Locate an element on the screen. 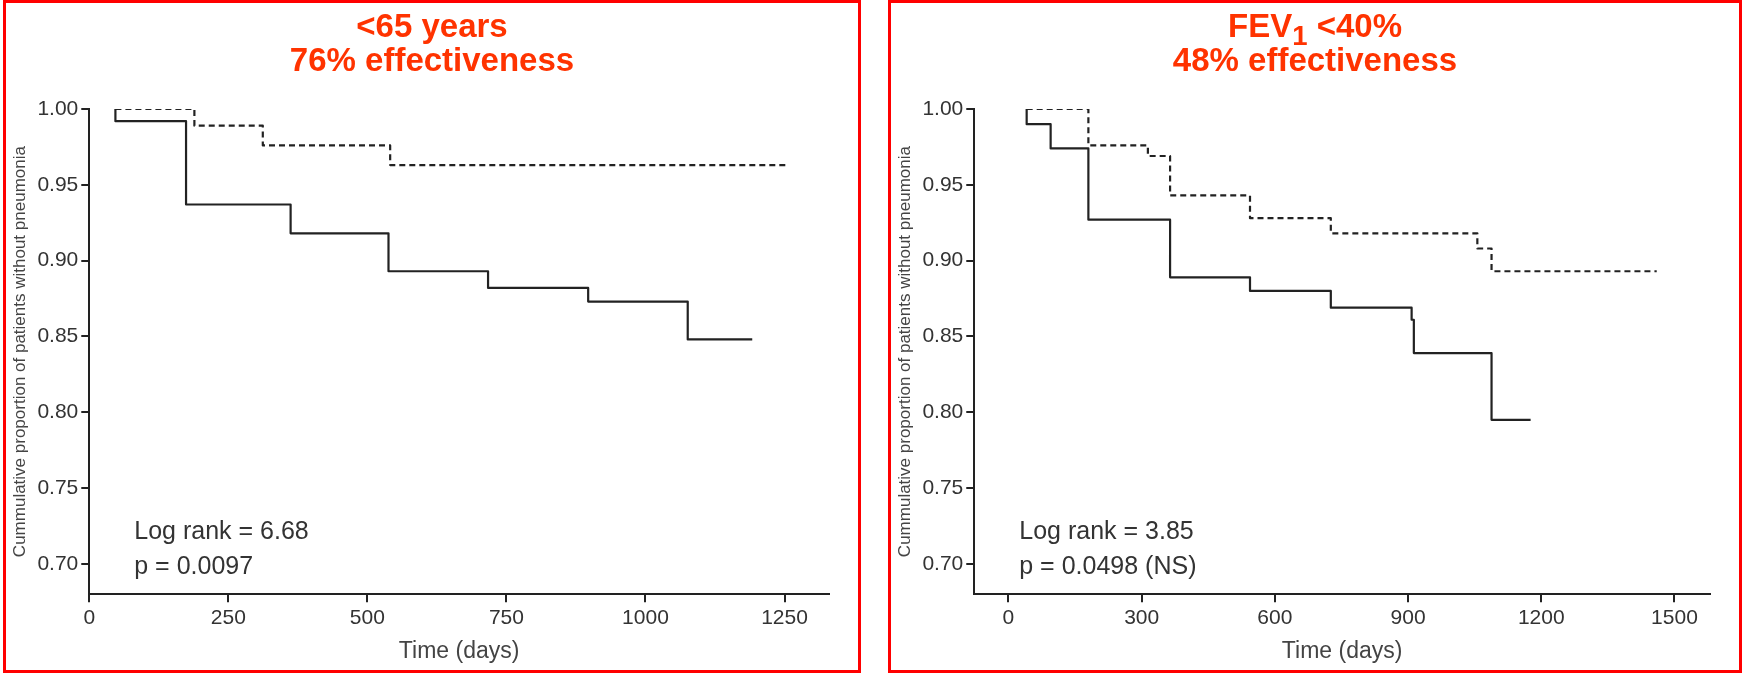 Image resolution: width=1745 pixels, height=679 pixels. chart-title: <65 years is located at coordinates (432, 25).